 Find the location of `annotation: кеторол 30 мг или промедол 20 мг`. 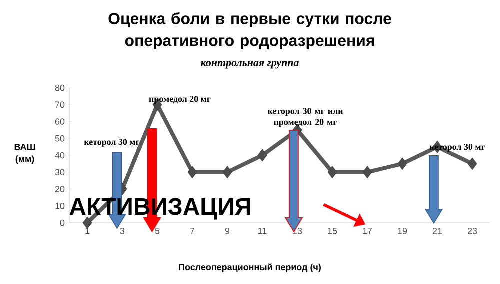

annotation: кеторол 30 мг или промедол 20 мг is located at coordinates (306, 117).